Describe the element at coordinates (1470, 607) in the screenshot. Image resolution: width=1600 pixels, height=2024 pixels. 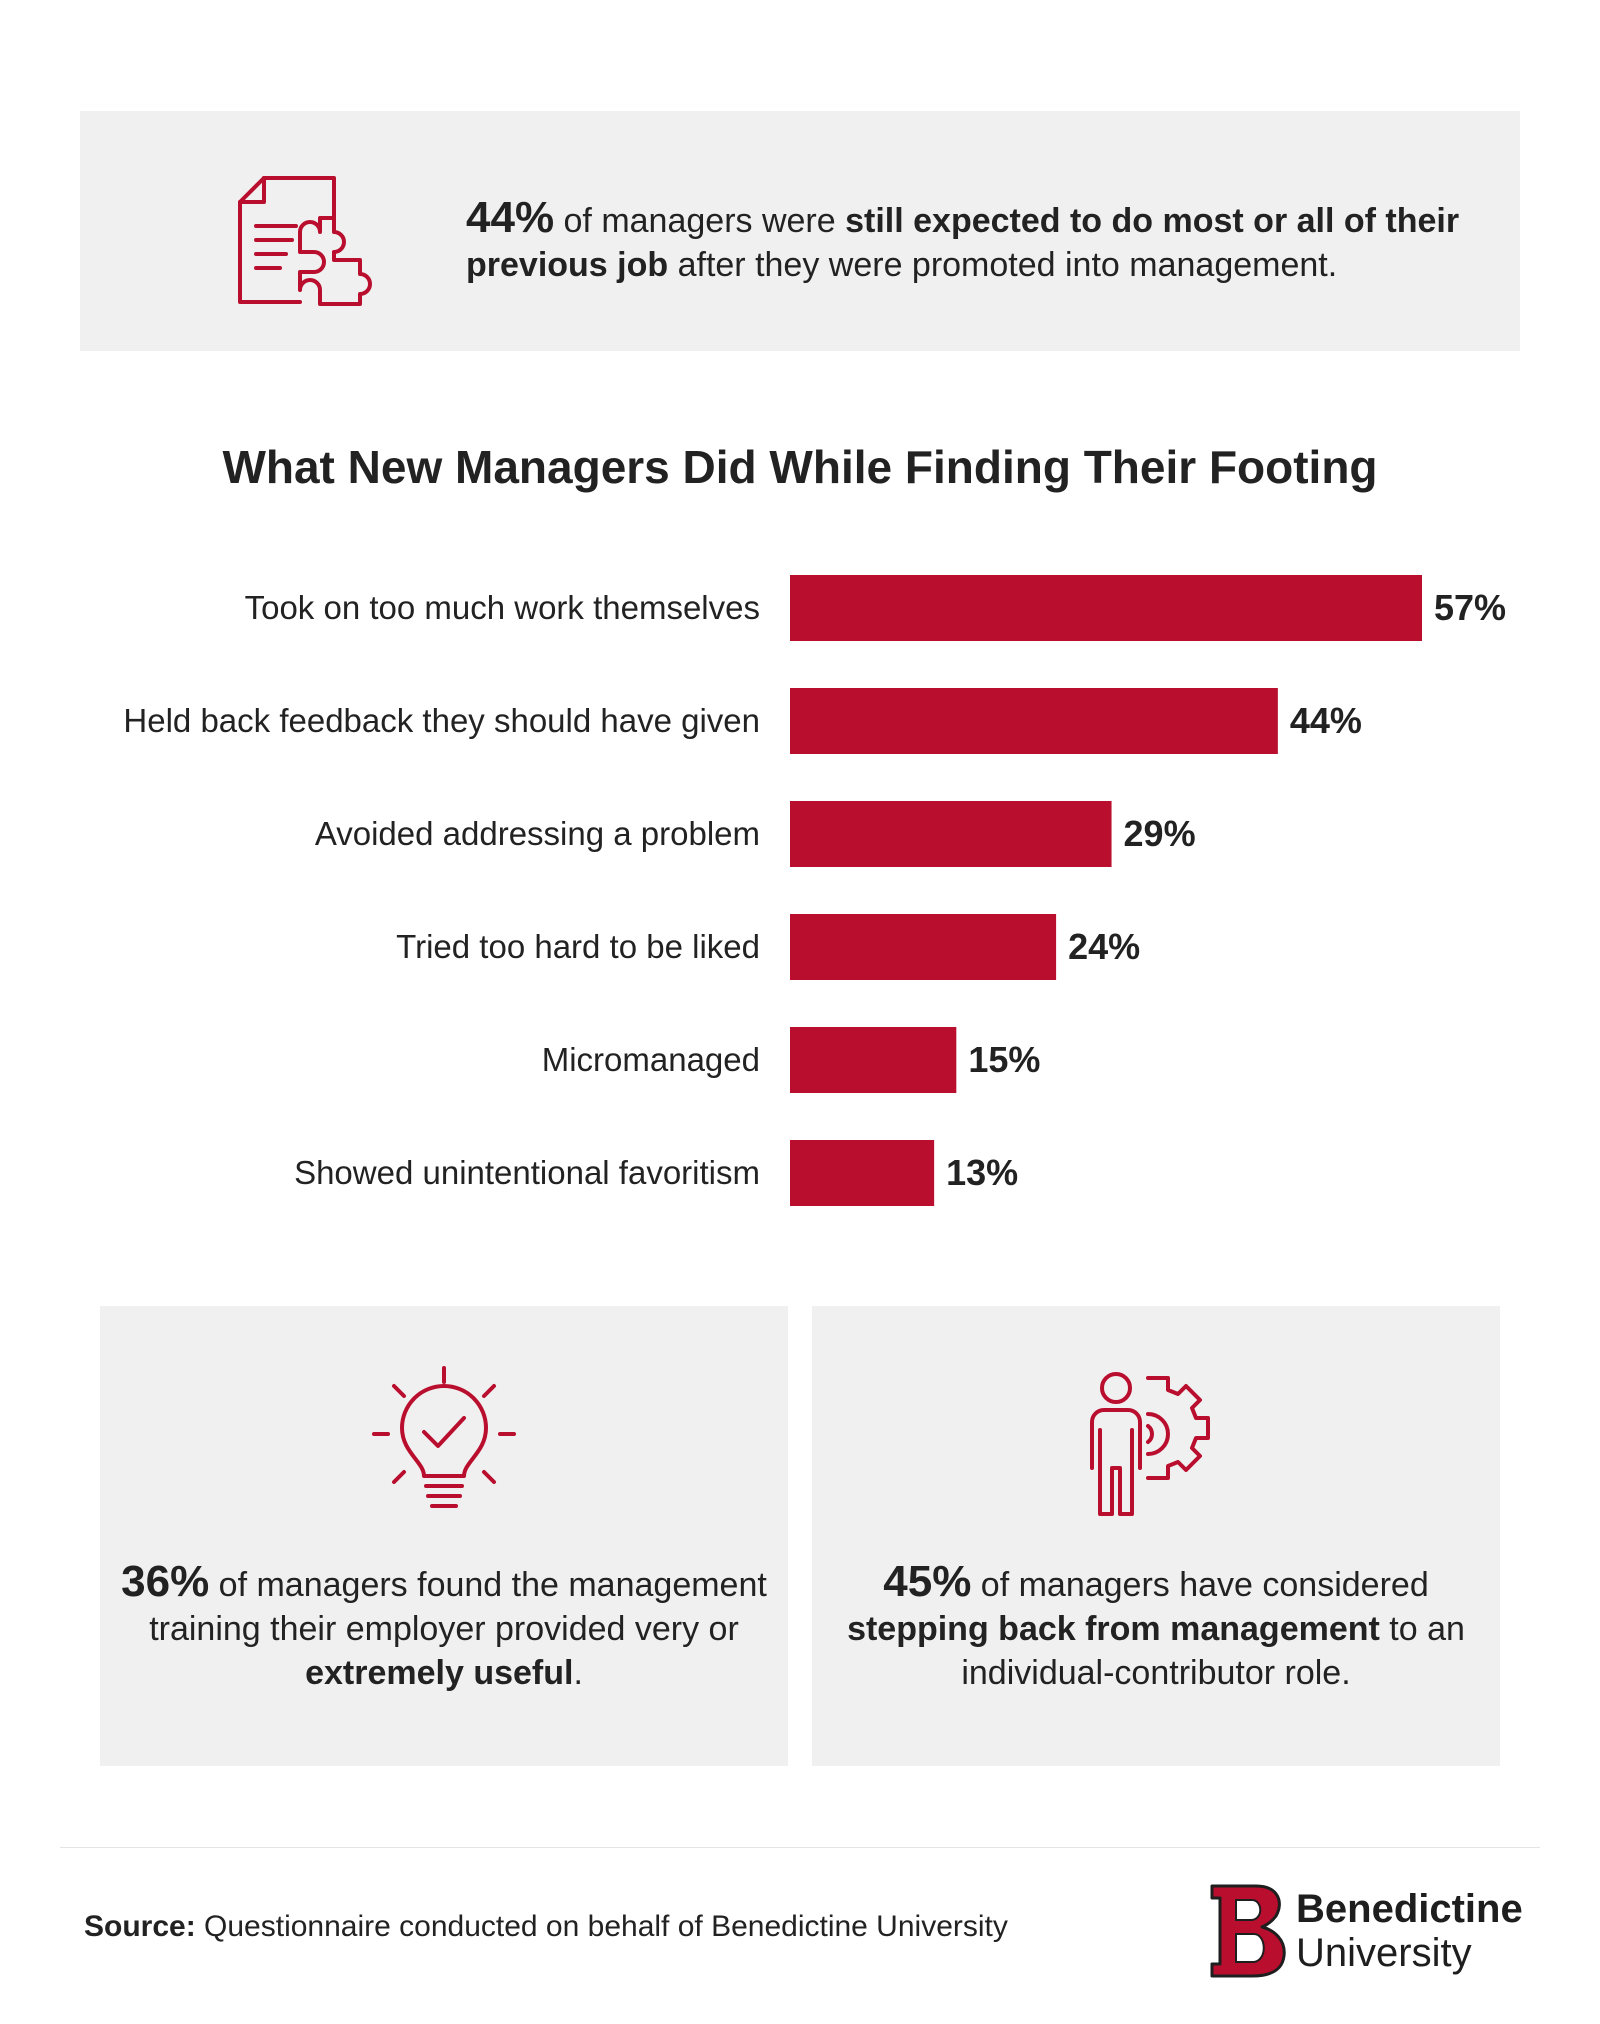
I see `value-label: 57%` at that location.